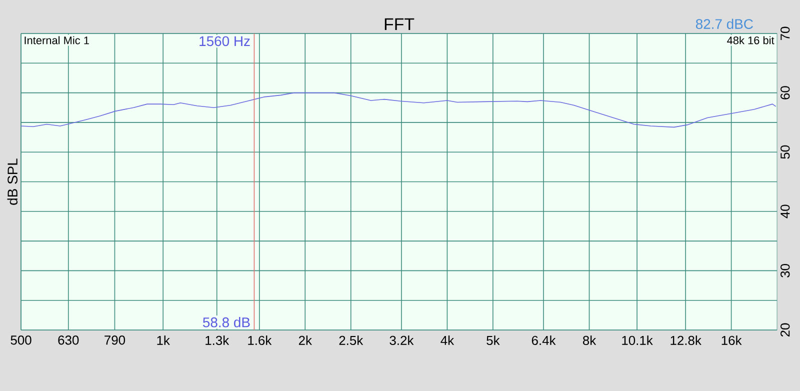 Image resolution: width=800 pixels, height=391 pixels. What do you see at coordinates (785, 33) in the screenshot?
I see `y-tick-label: 70` at bounding box center [785, 33].